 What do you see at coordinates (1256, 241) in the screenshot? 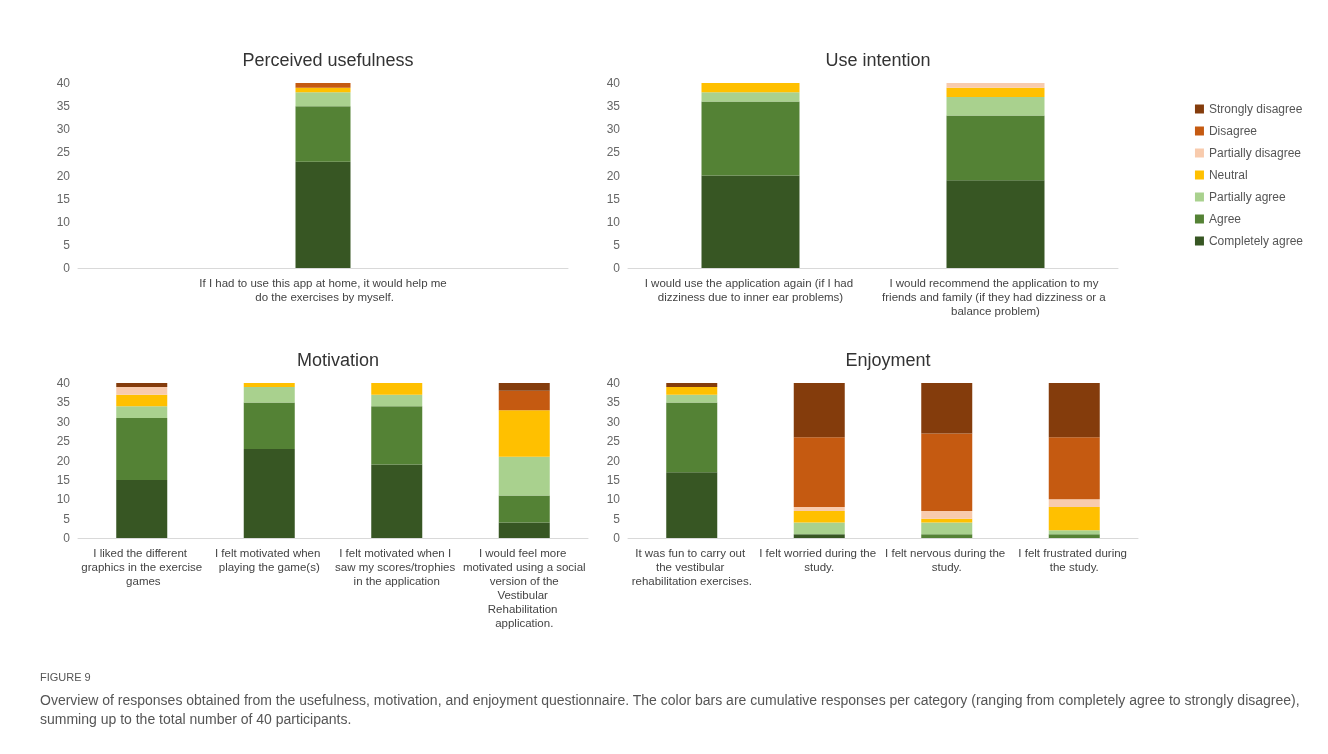
I see `legend-label: Completely agree` at bounding box center [1256, 241].